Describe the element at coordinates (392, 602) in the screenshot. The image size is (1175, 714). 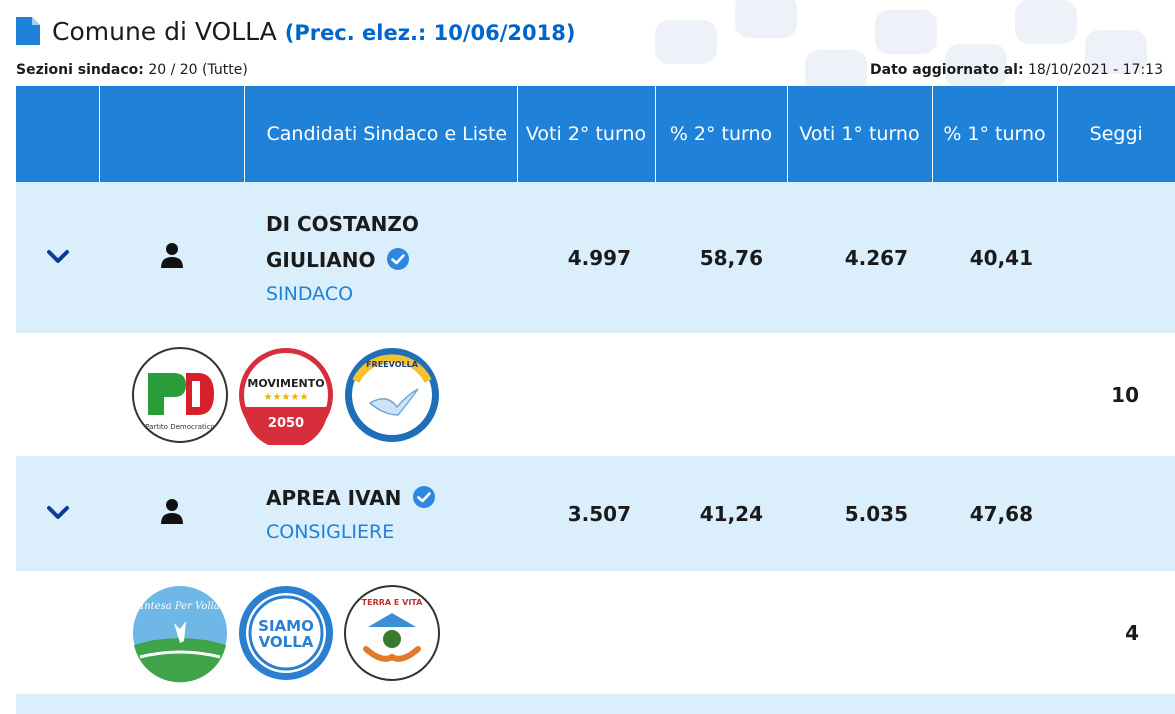
I see `svg-text: TERRA E VITA` at that location.